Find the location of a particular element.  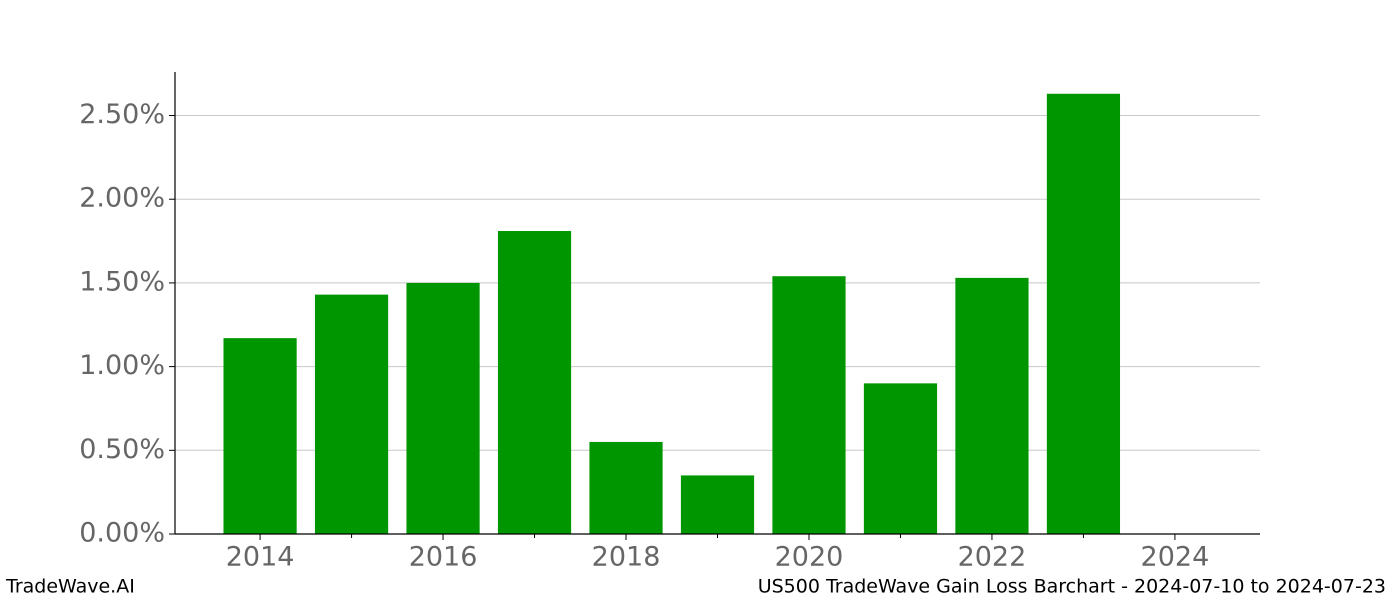

x-tick-label: 2020 is located at coordinates (809, 557).